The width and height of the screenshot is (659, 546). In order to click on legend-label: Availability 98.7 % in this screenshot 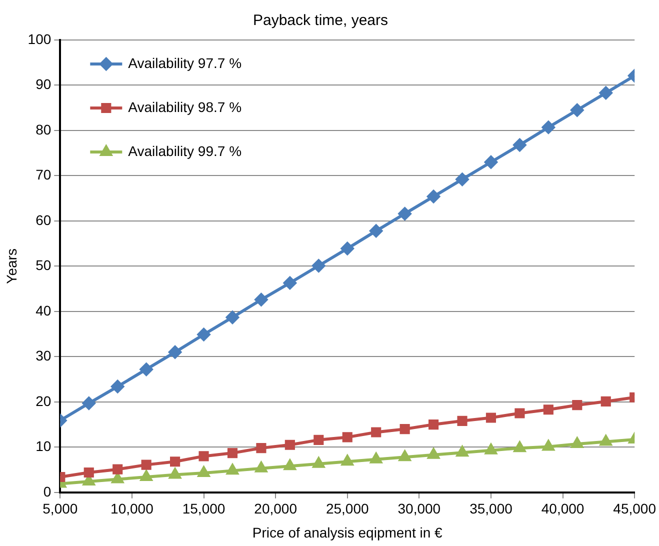, I will do `click(185, 106)`.